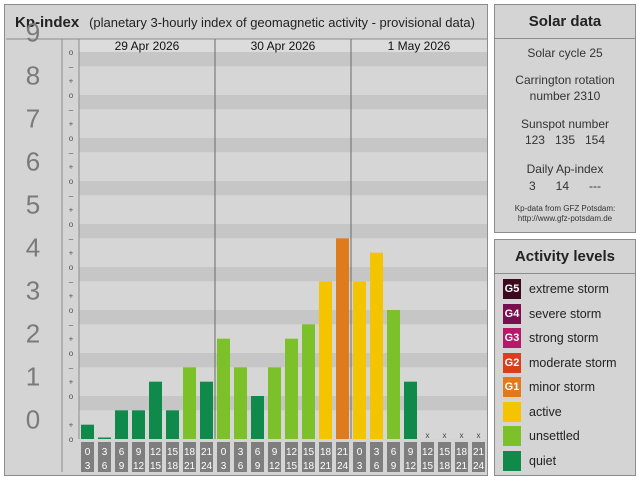  What do you see at coordinates (479, 435) in the screenshot?
I see `missing-value-marker: x` at bounding box center [479, 435].